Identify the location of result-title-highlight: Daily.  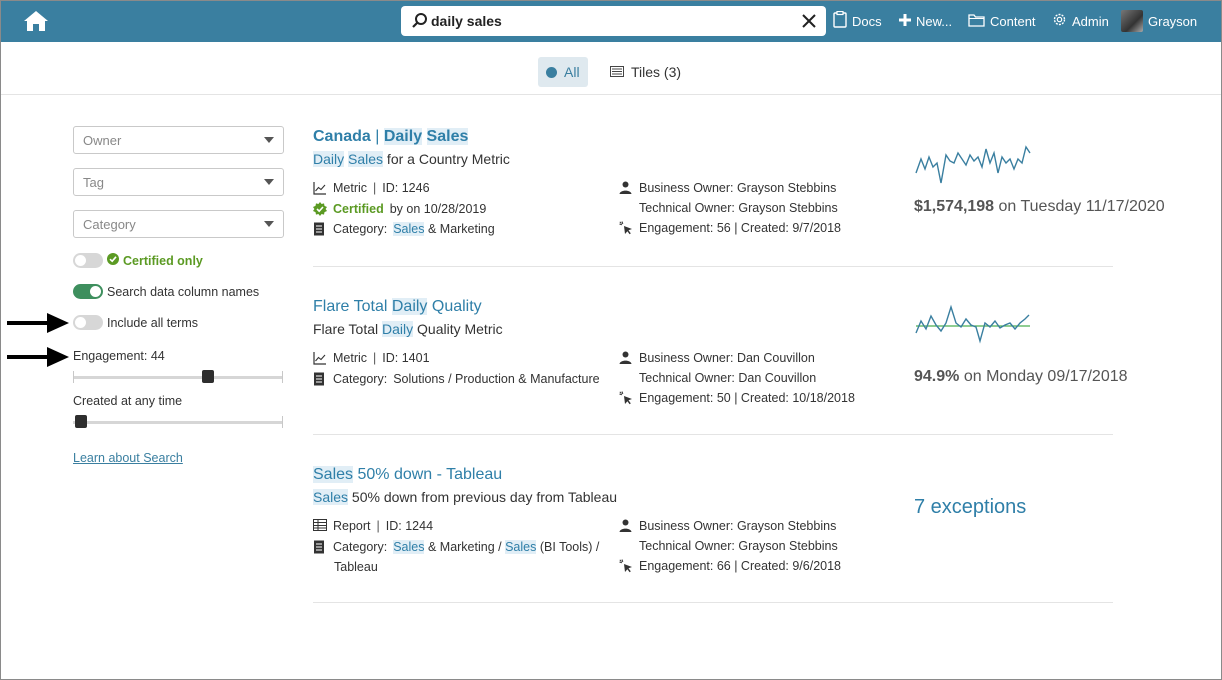
(409, 306).